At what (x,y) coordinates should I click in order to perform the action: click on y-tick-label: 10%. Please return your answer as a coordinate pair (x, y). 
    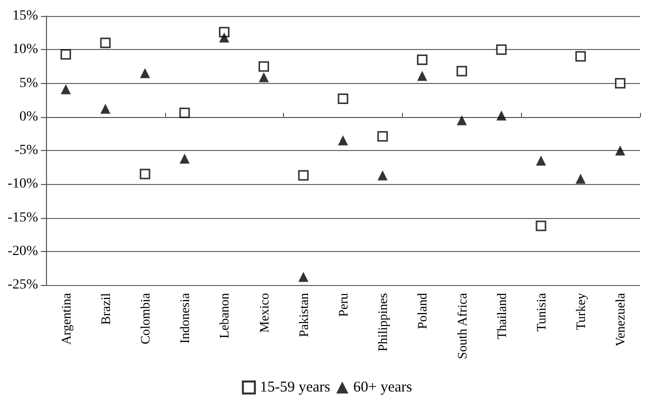
    Looking at the image, I should click on (25, 50).